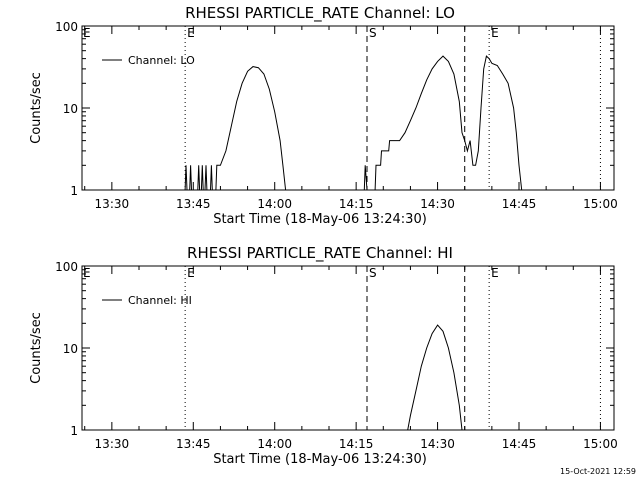  Describe the element at coordinates (320, 13) in the screenshot. I see `chart-title: RHESSI PARTICLE_RATE Channel: LO` at that location.